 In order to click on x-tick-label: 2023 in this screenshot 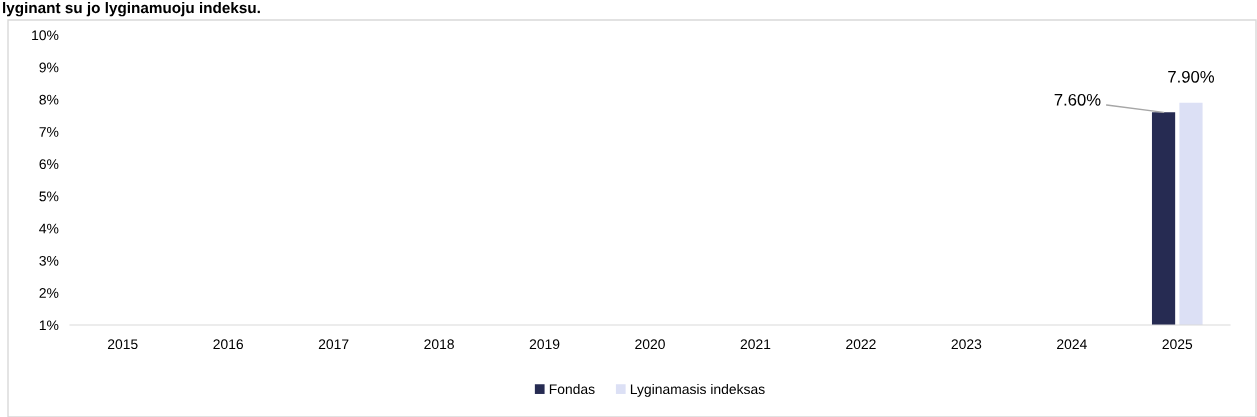, I will do `click(966, 344)`.